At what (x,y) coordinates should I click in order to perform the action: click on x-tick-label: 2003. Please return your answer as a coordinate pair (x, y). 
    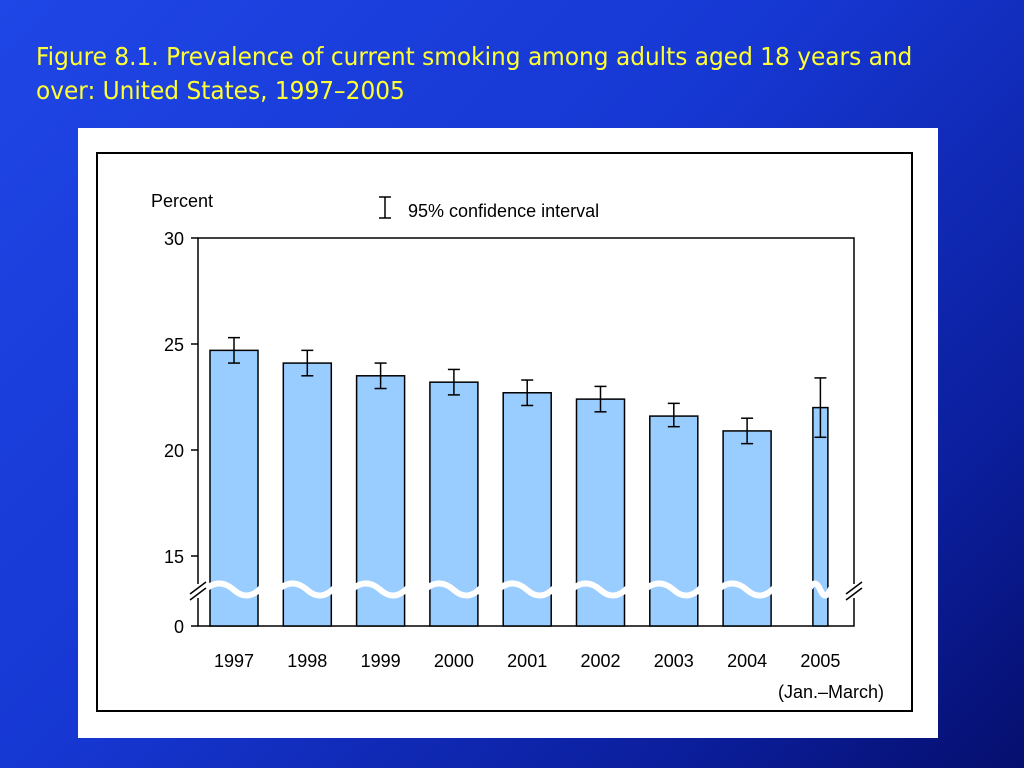
    Looking at the image, I should click on (674, 661).